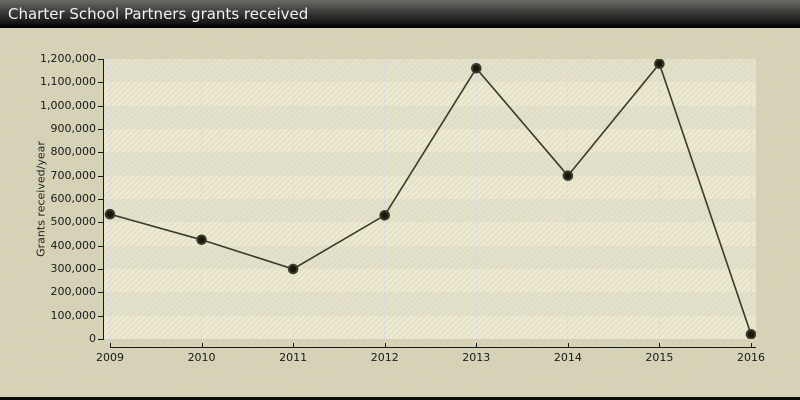 Image resolution: width=800 pixels, height=400 pixels. Describe the element at coordinates (400, 398) in the screenshot. I see `bottom-bar` at that location.